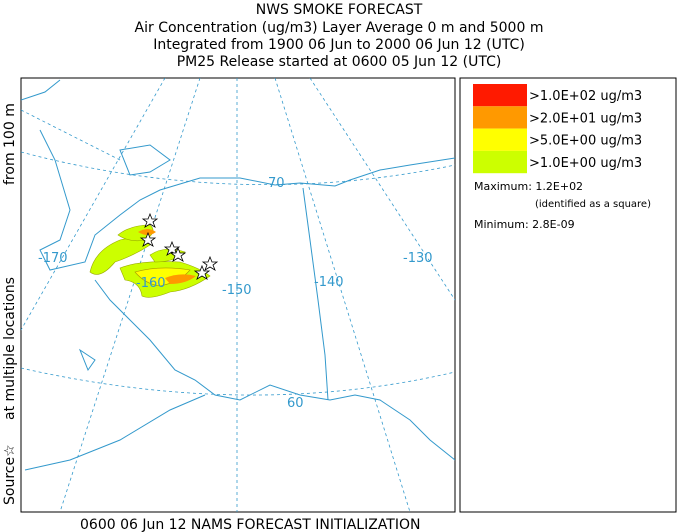  What do you see at coordinates (10, 474) in the screenshot?
I see `side-label-part: Source☆` at bounding box center [10, 474].